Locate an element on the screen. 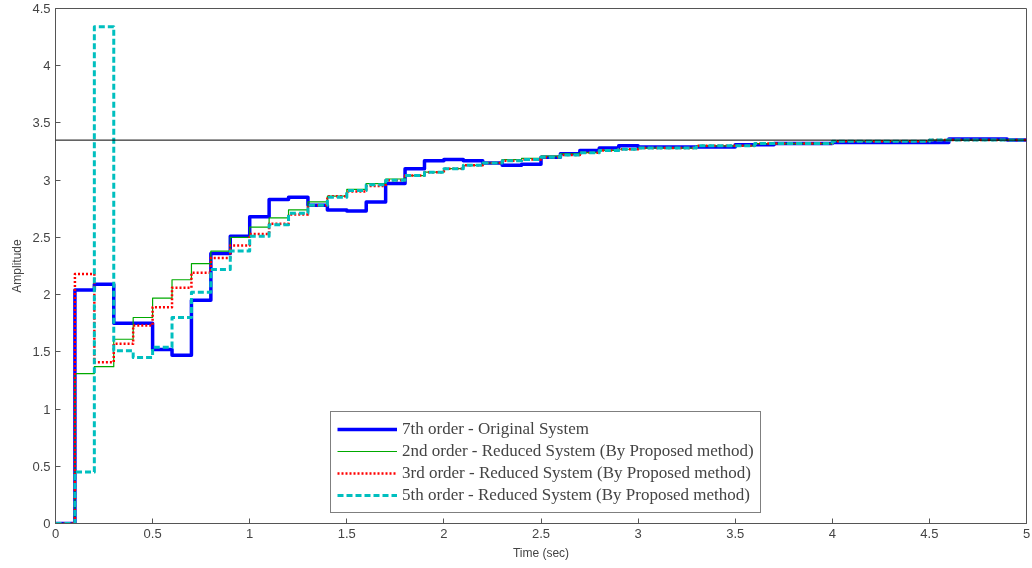  x-tick-label: 1 is located at coordinates (250, 533).